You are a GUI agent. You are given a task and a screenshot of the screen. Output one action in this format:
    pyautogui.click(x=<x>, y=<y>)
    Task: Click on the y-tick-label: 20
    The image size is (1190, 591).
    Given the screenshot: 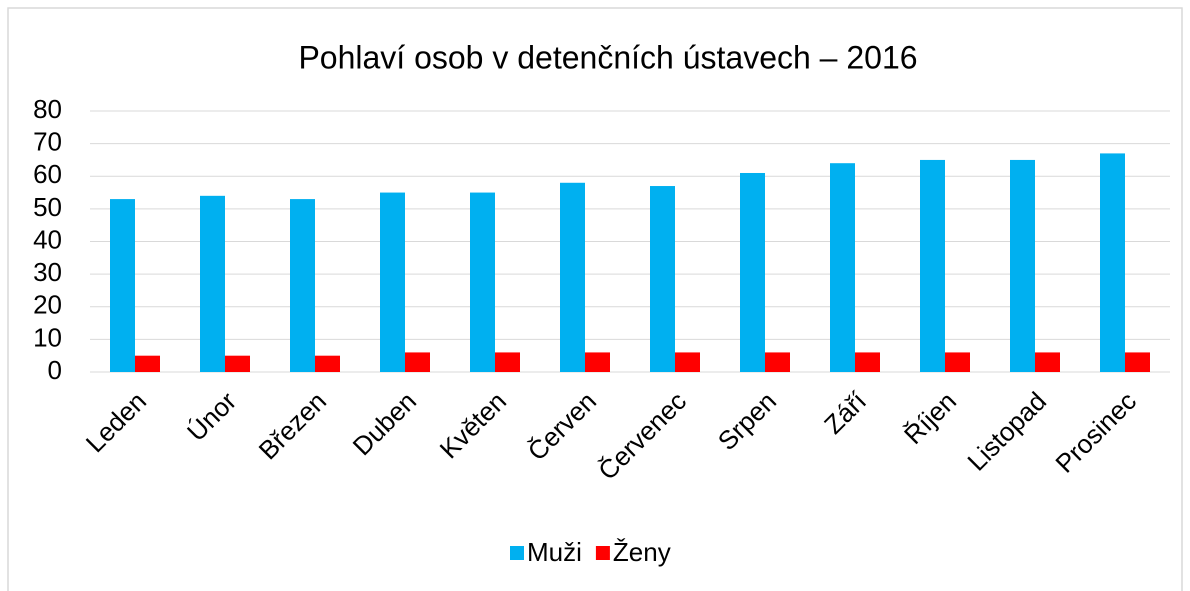 What is the action you would take?
    pyautogui.click(x=47, y=305)
    